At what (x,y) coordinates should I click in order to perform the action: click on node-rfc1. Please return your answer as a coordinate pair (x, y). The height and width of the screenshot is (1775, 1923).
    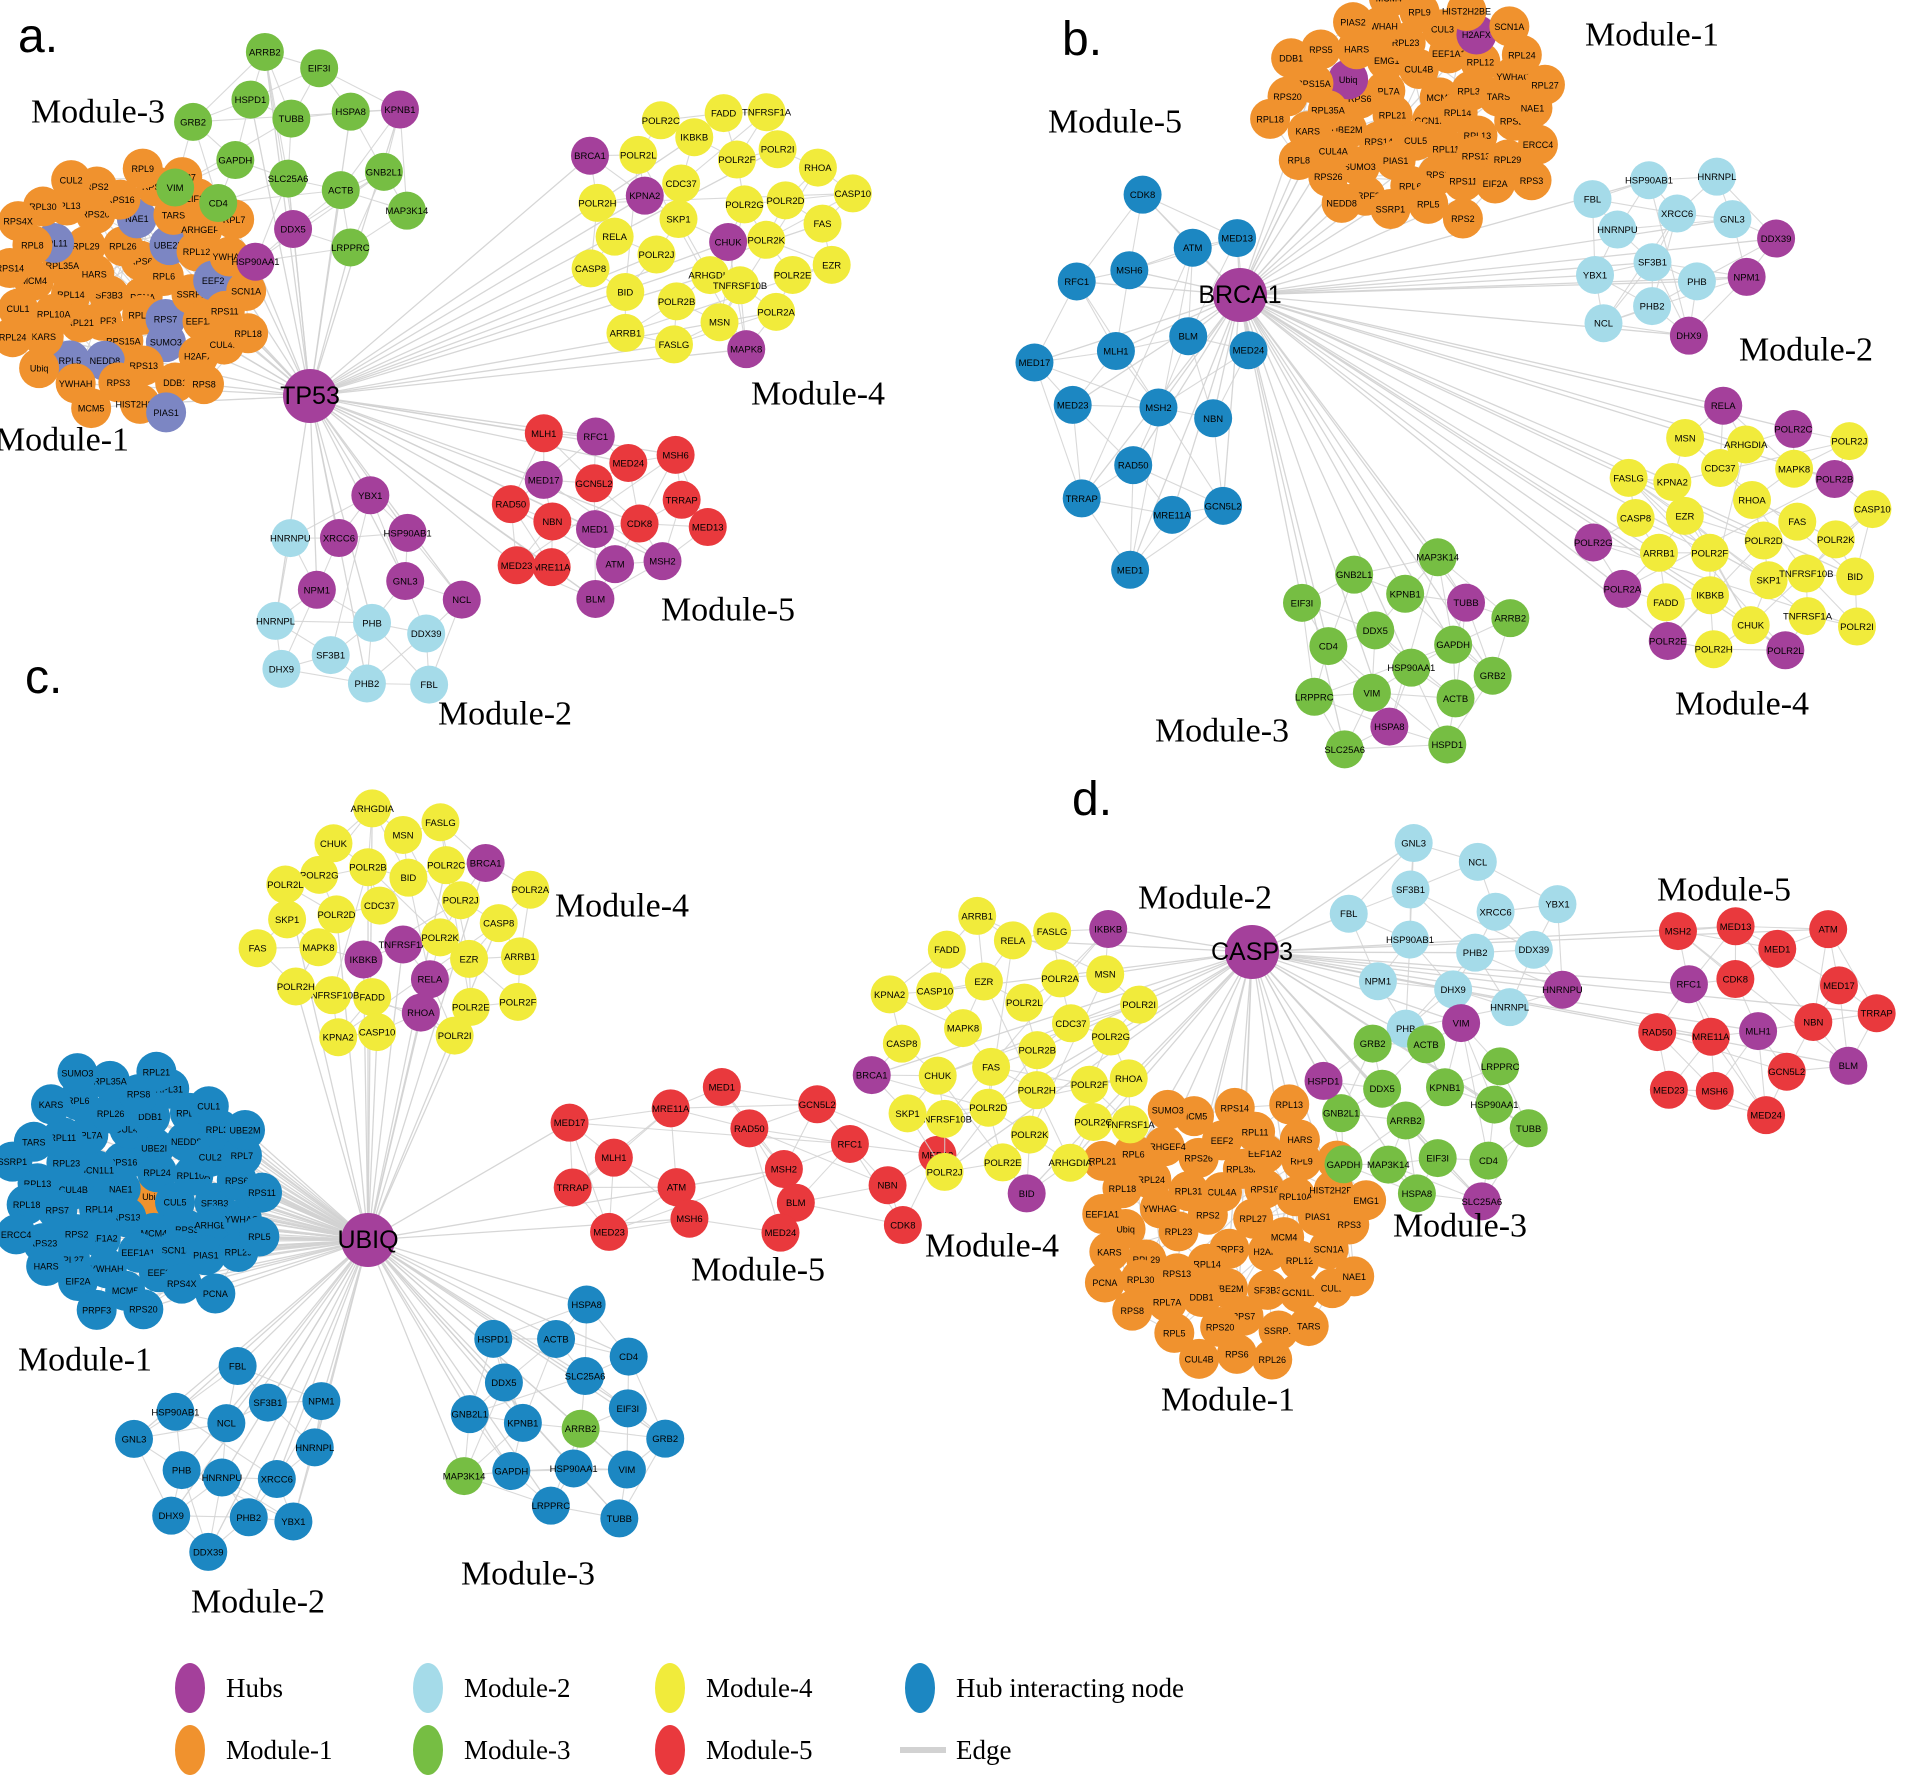
    Looking at the image, I should click on (1076, 281).